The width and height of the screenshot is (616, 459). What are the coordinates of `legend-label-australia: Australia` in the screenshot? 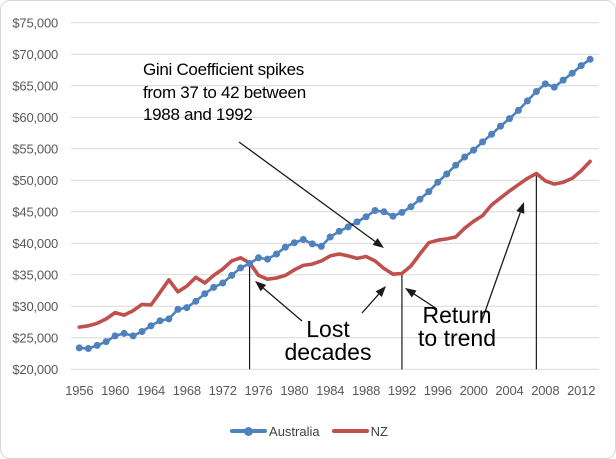 It's located at (294, 431).